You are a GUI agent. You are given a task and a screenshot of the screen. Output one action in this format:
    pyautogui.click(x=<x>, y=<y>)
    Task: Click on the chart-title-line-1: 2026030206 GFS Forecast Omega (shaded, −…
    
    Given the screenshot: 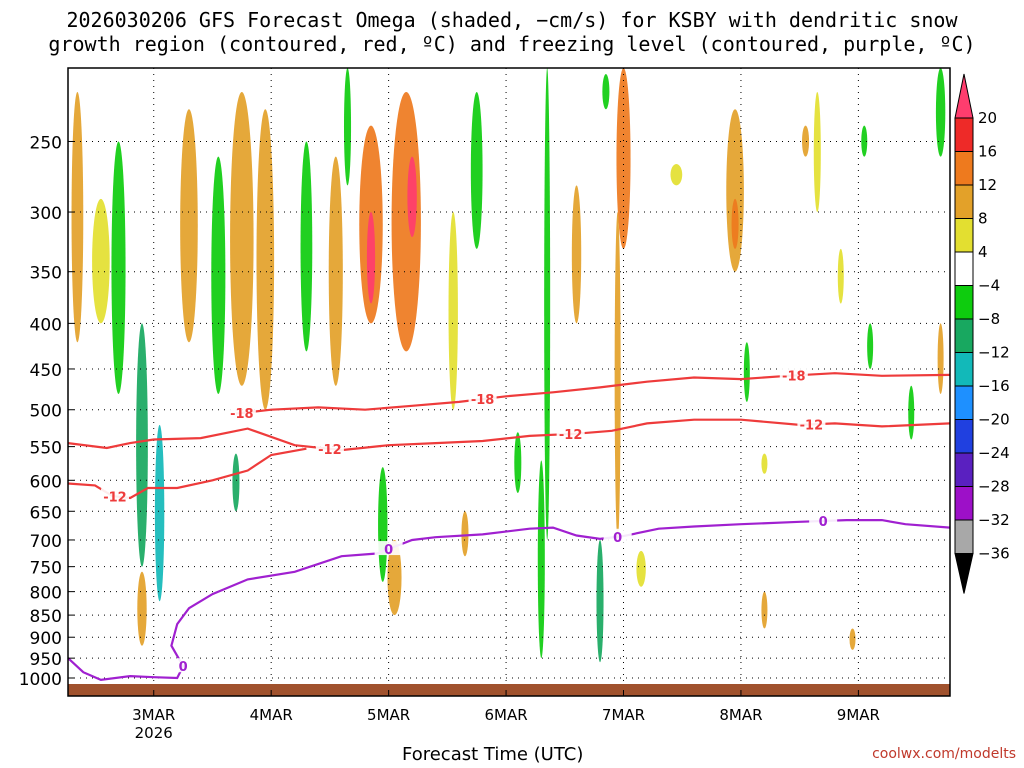 What is the action you would take?
    pyautogui.click(x=512, y=20)
    